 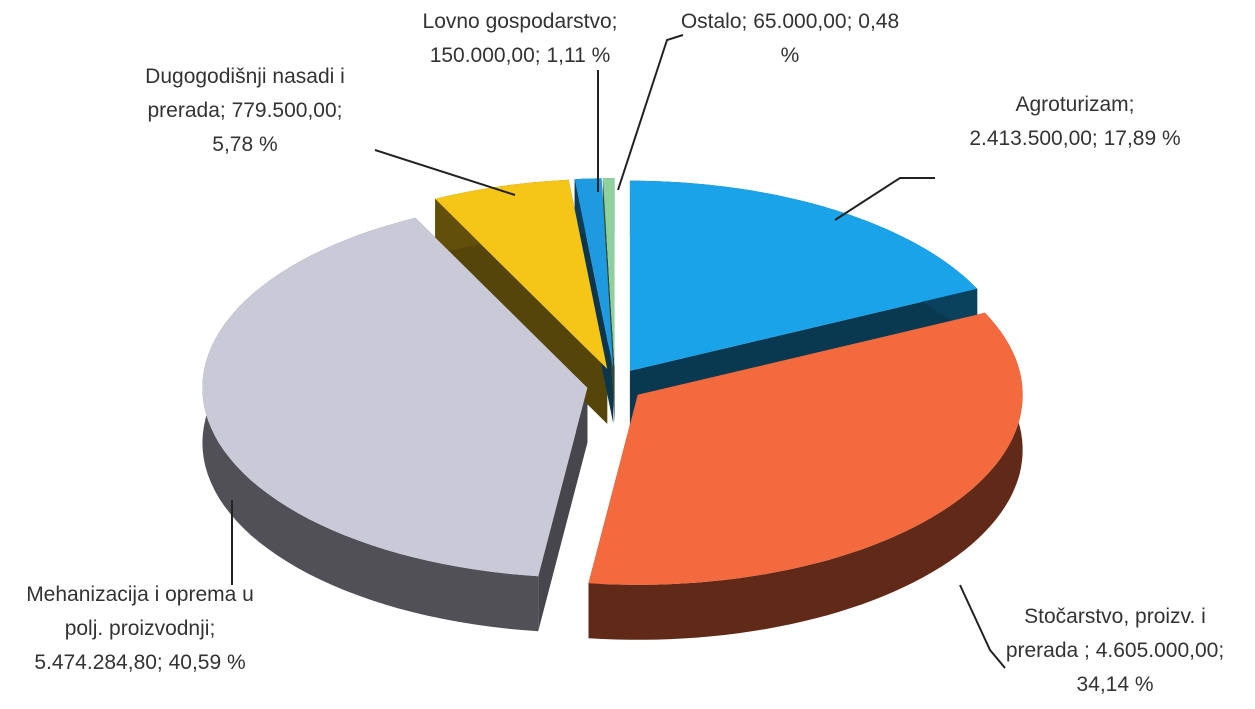 I want to click on label-name: Dugogodišnji nasadi i prerada;, so click(x=245, y=93).